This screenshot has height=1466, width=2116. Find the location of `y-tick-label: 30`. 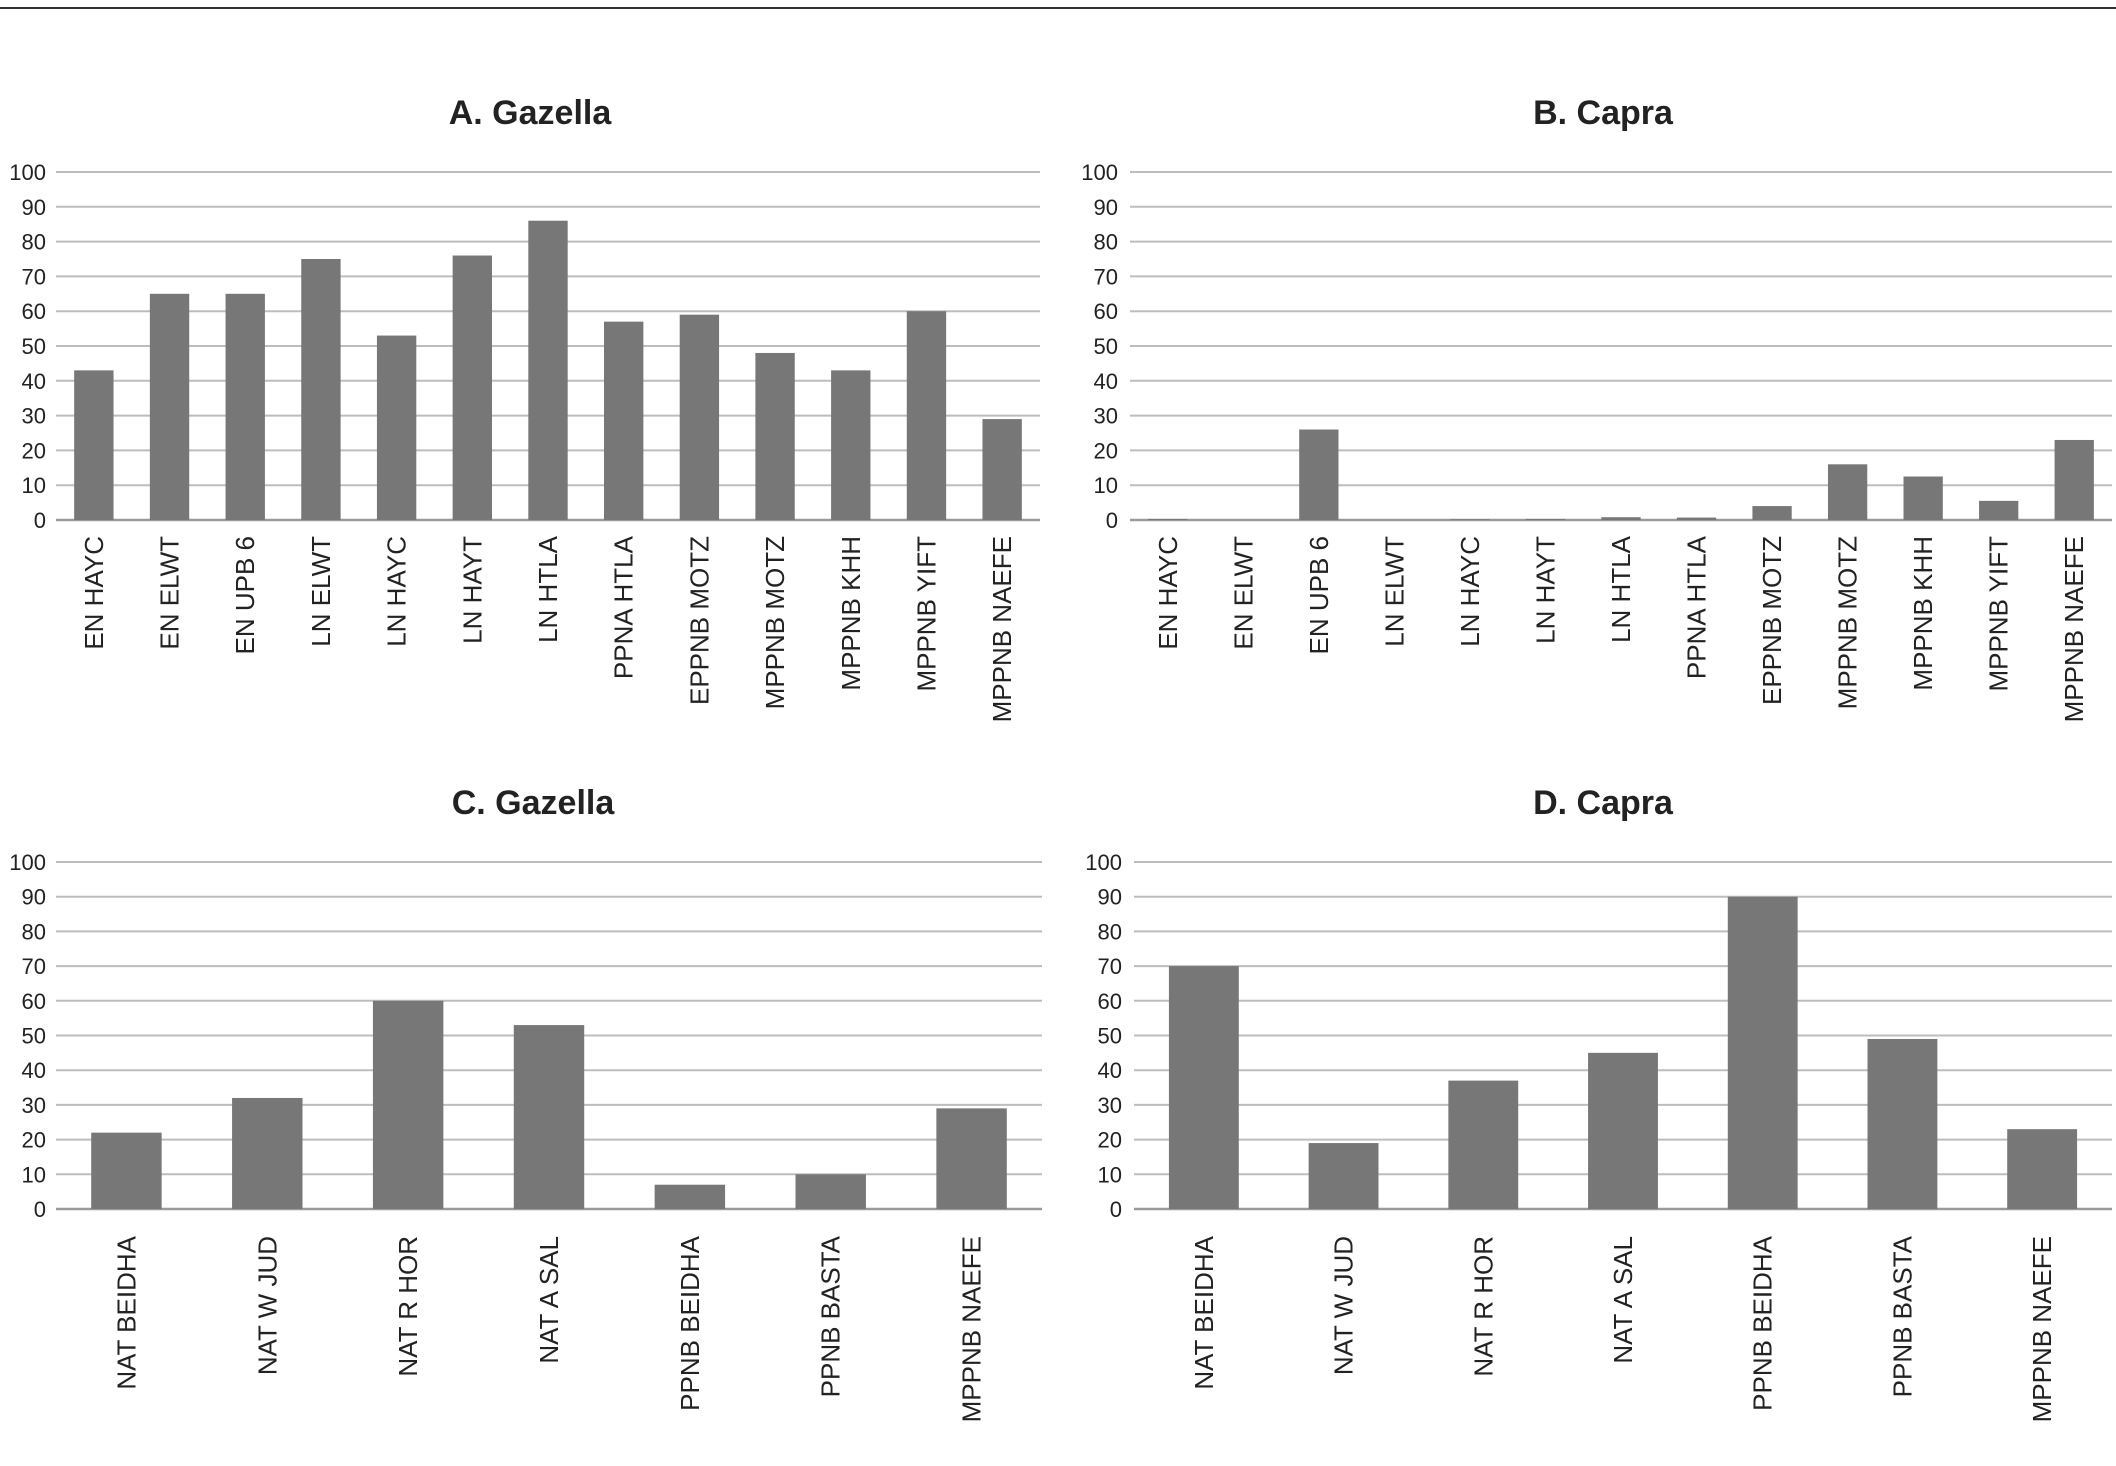

y-tick-label: 30 is located at coordinates (34, 1105).